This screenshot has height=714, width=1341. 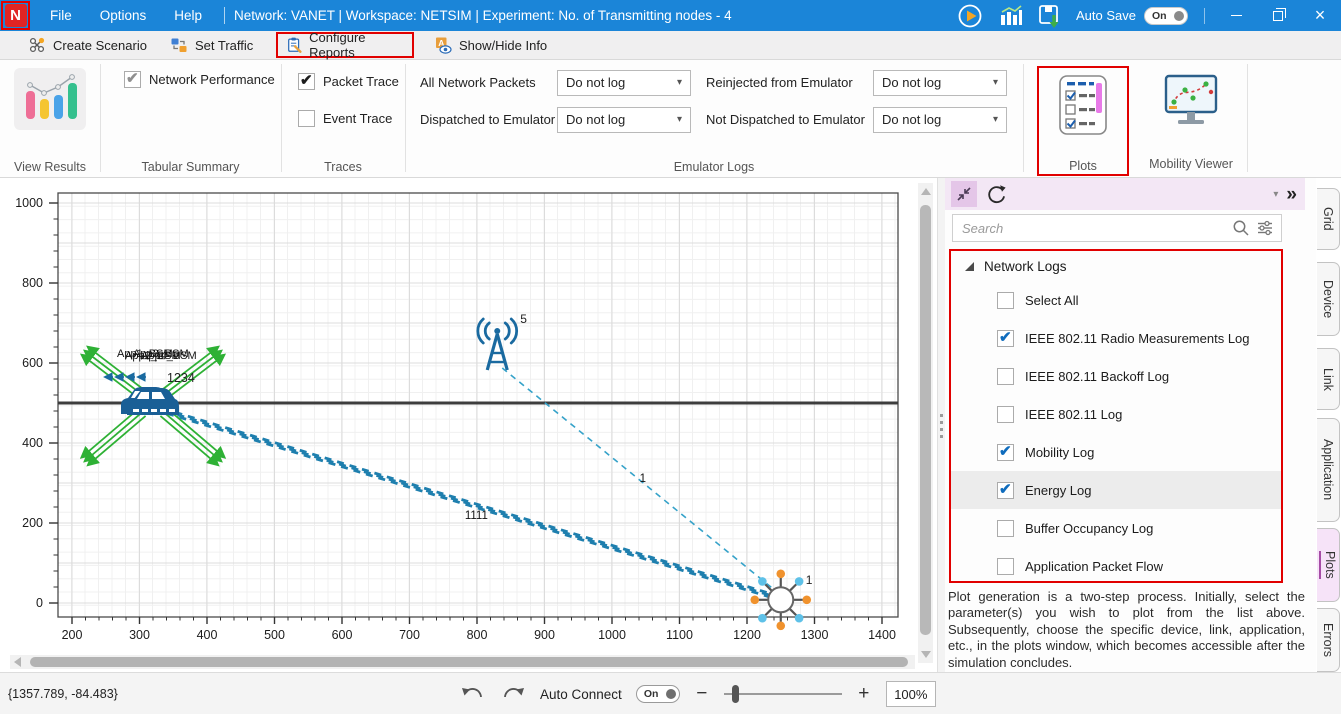 I want to click on auto-connect-toggle: On, so click(x=657, y=694).